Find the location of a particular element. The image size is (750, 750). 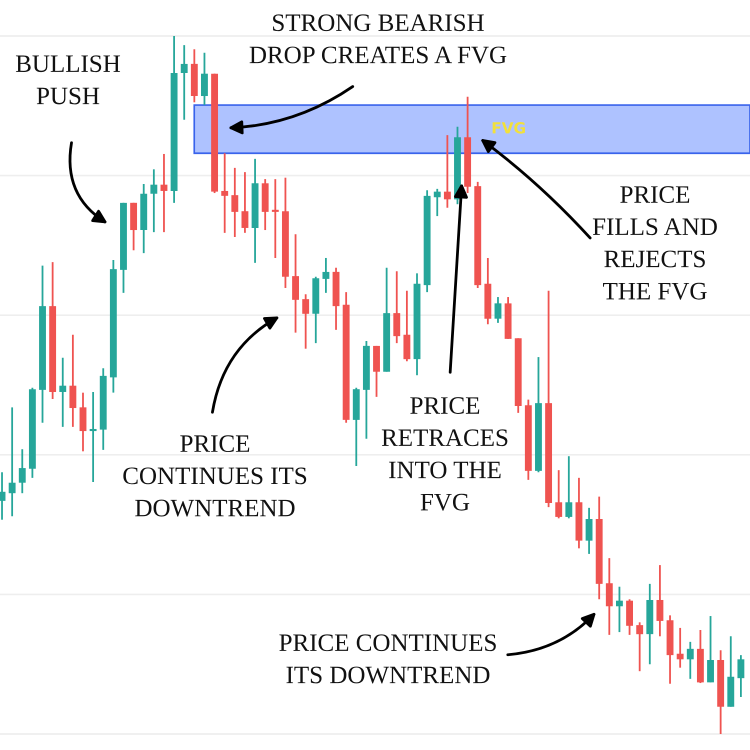

annotation: BULLISH PUSH is located at coordinates (68, 79).